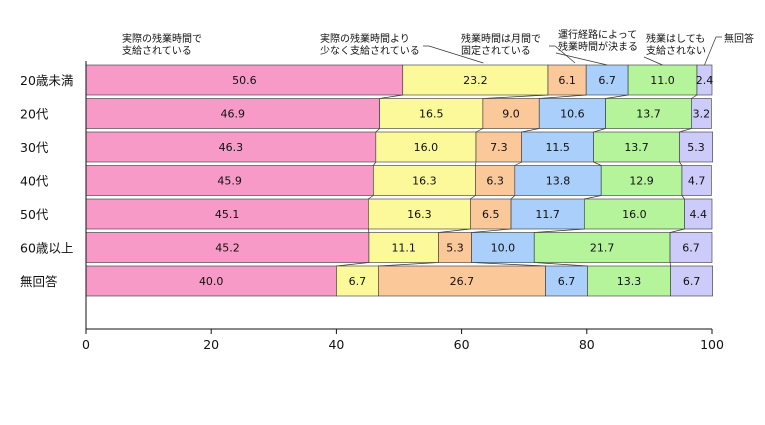 The width and height of the screenshot is (765, 425). I want to click on bar-segment-c3-s0, so click(229, 180).